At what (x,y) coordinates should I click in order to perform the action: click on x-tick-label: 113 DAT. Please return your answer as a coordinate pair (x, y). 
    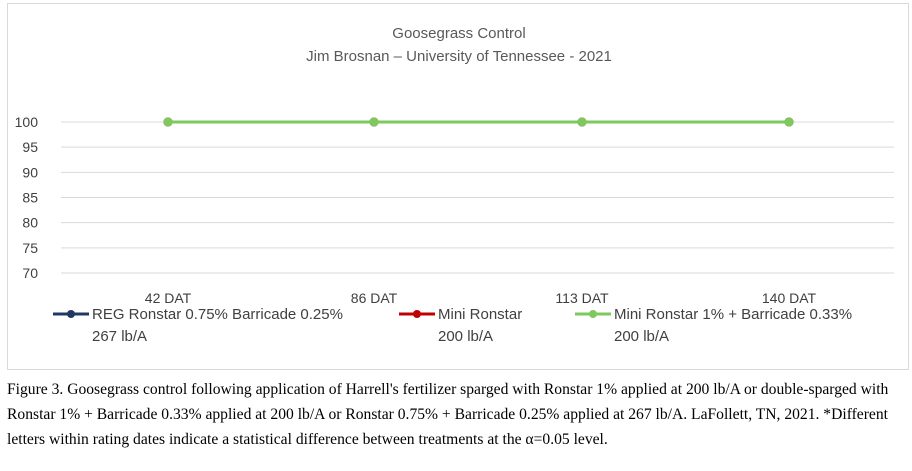
    Looking at the image, I should click on (582, 298).